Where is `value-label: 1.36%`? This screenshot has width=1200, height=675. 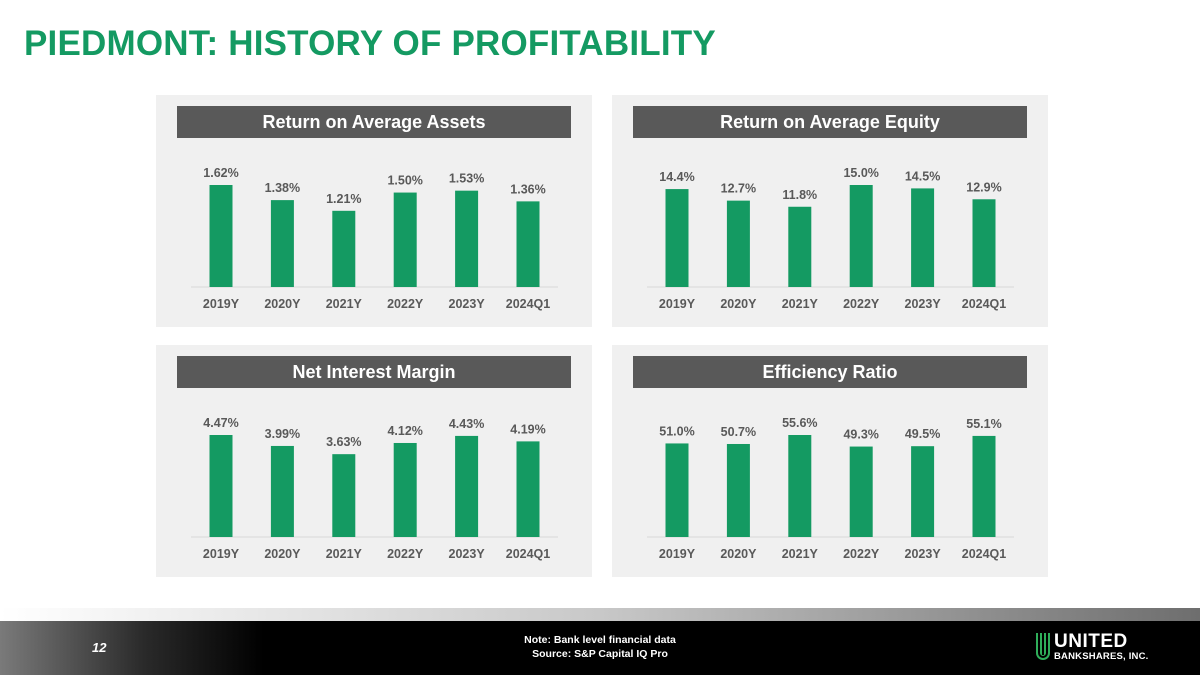
value-label: 1.36% is located at coordinates (527, 189).